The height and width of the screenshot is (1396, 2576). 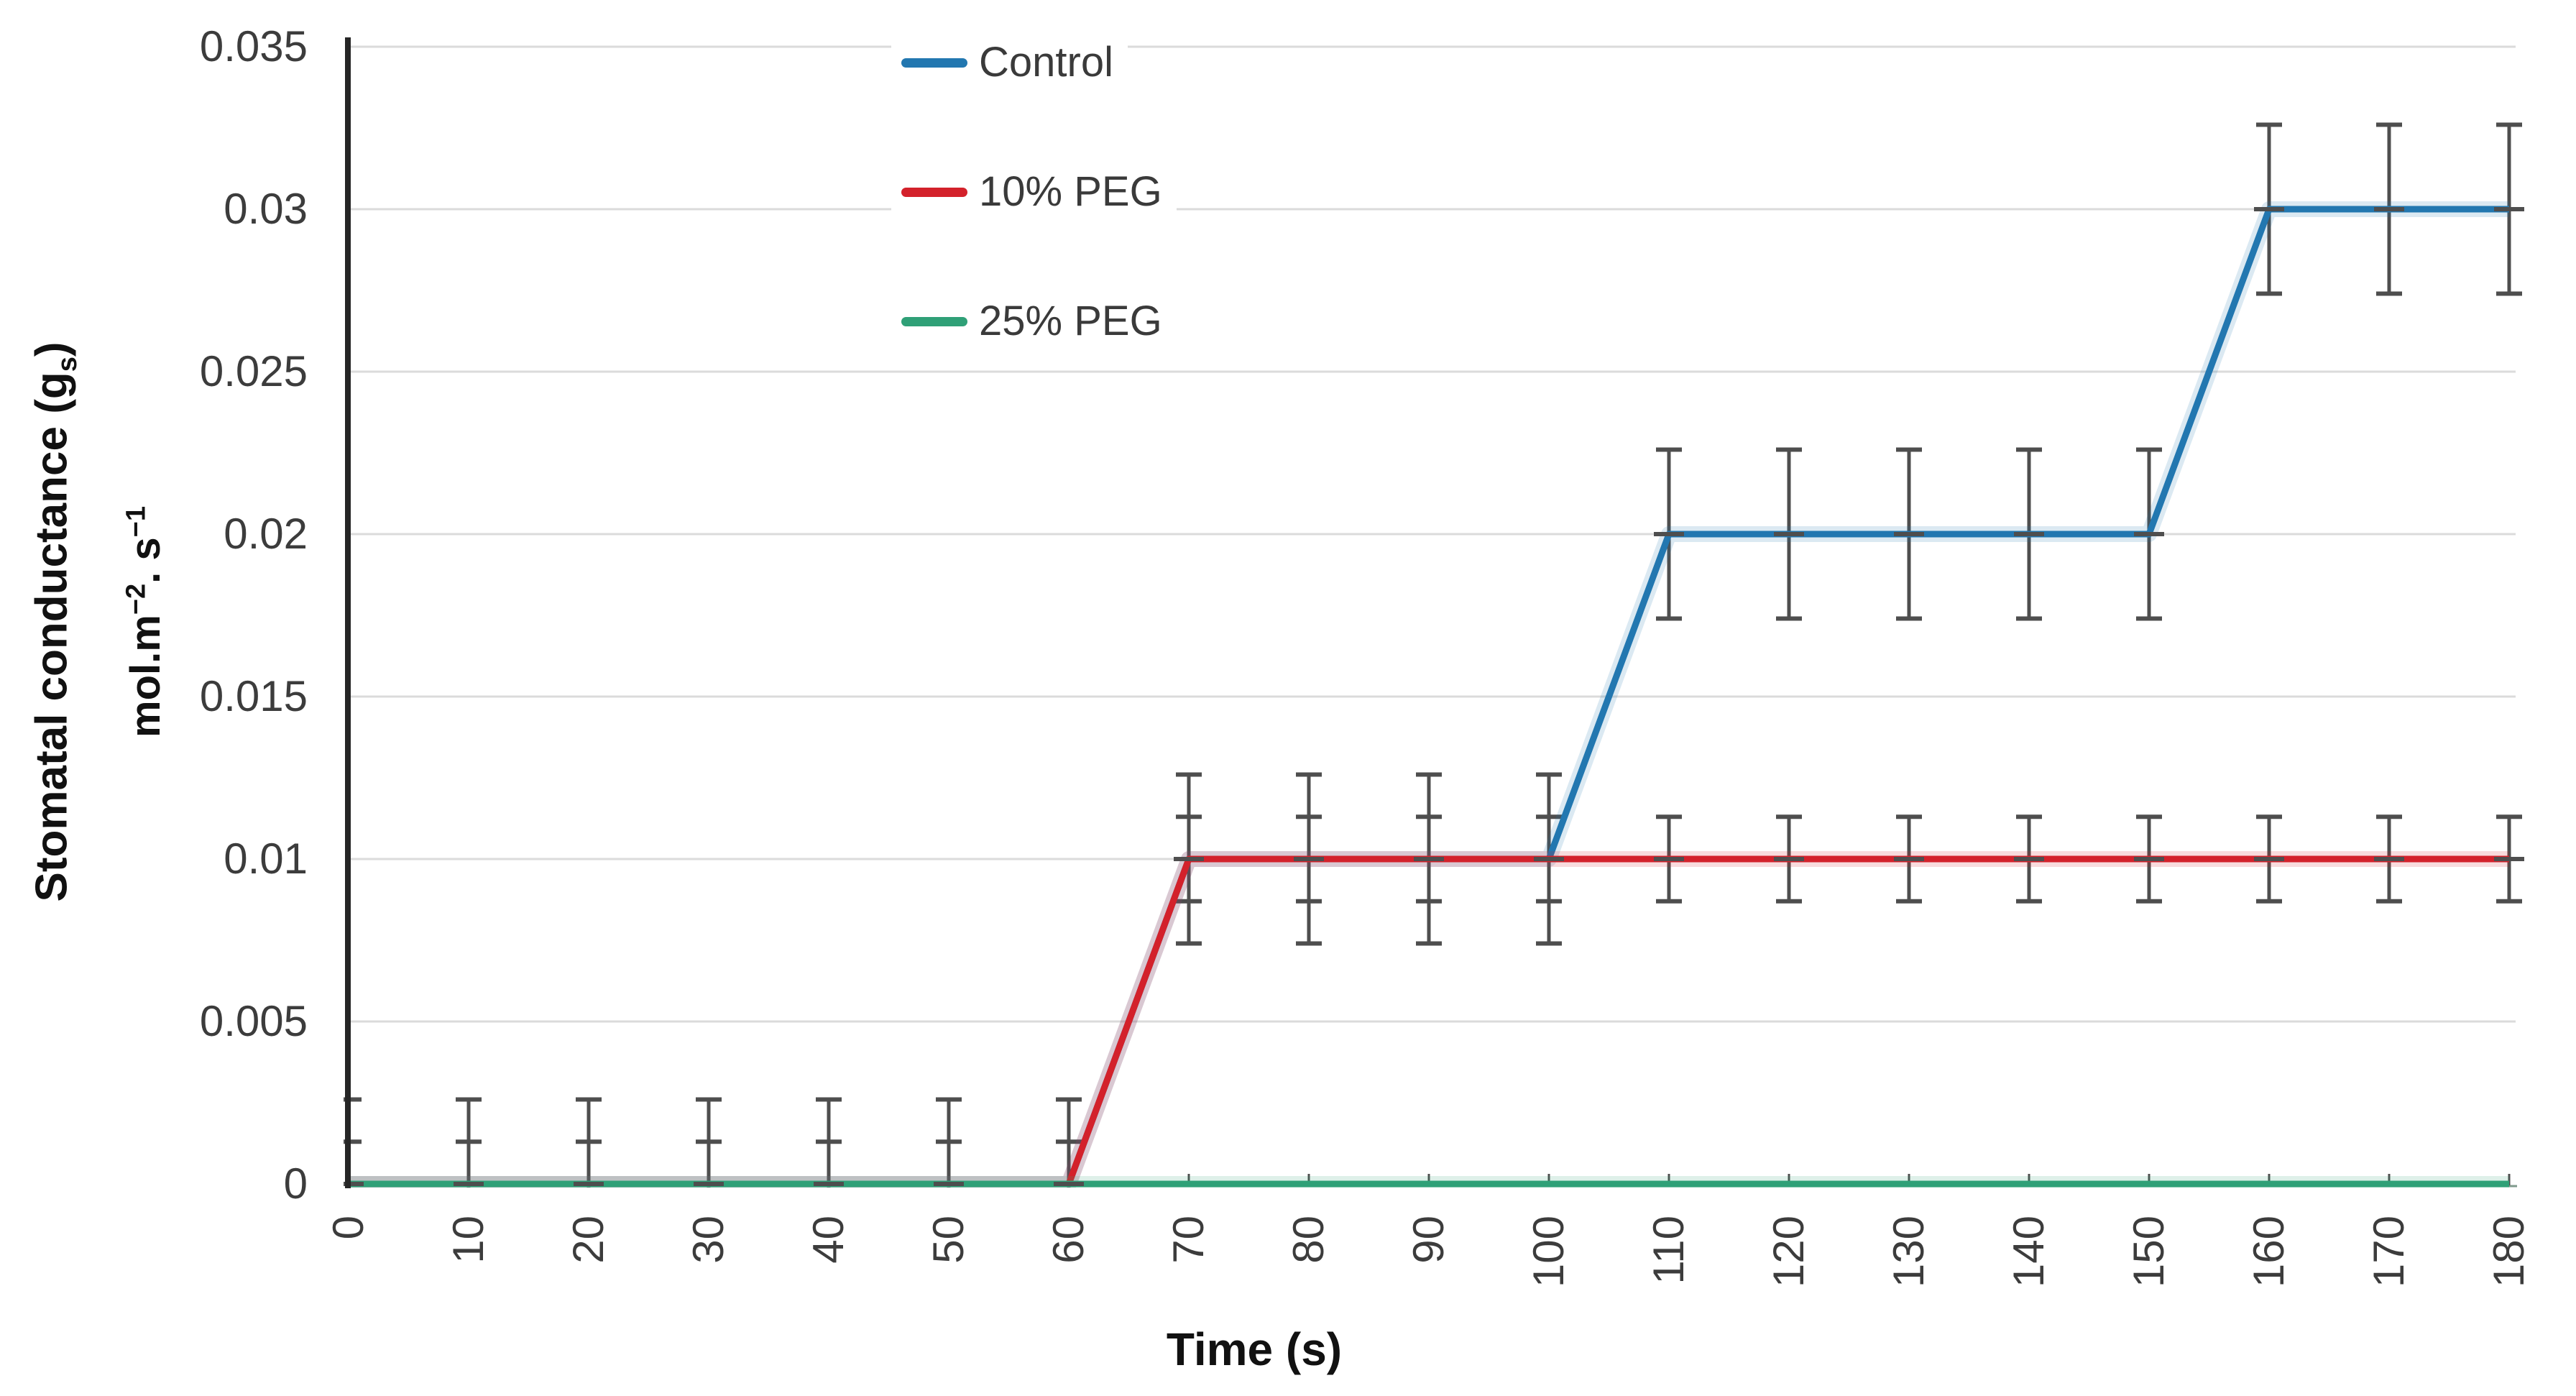 I want to click on legend-item-10-peg: 10% PEG, so click(x=1034, y=192).